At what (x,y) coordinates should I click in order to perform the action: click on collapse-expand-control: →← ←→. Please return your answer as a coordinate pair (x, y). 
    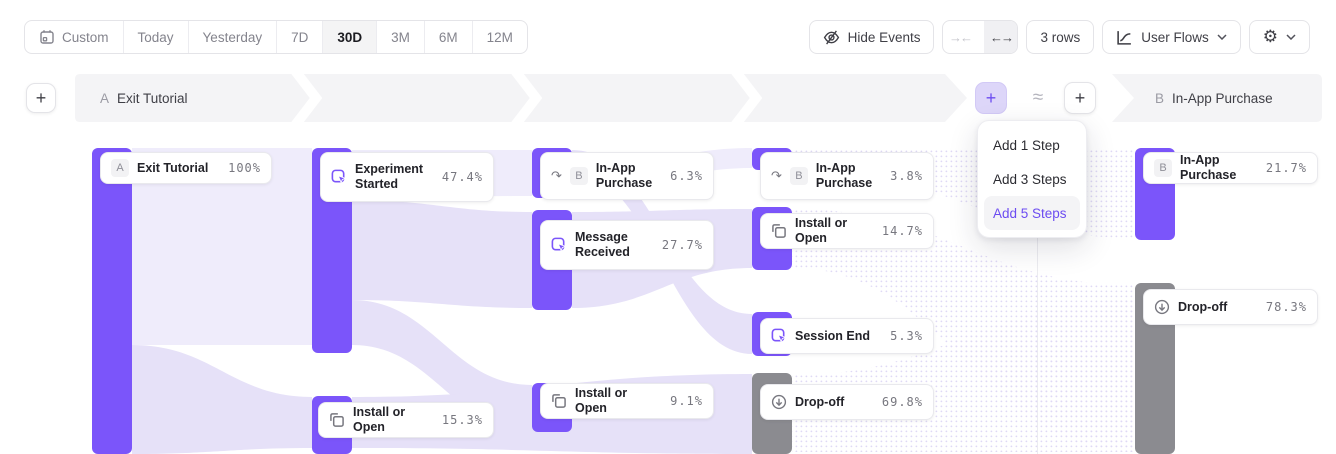
    Looking at the image, I should click on (980, 37).